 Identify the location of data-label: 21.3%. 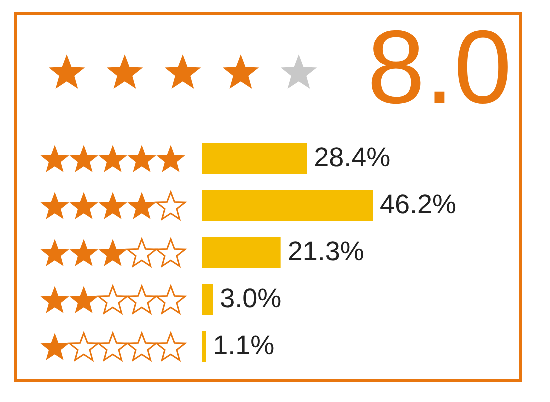
(326, 251).